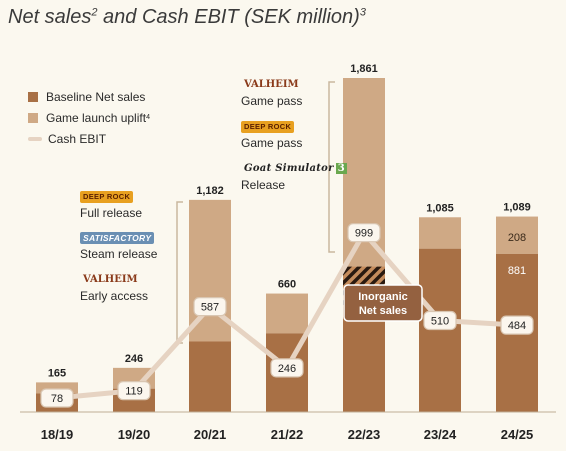 The image size is (566, 451). I want to click on cash-ebit-label: 246, so click(287, 369).